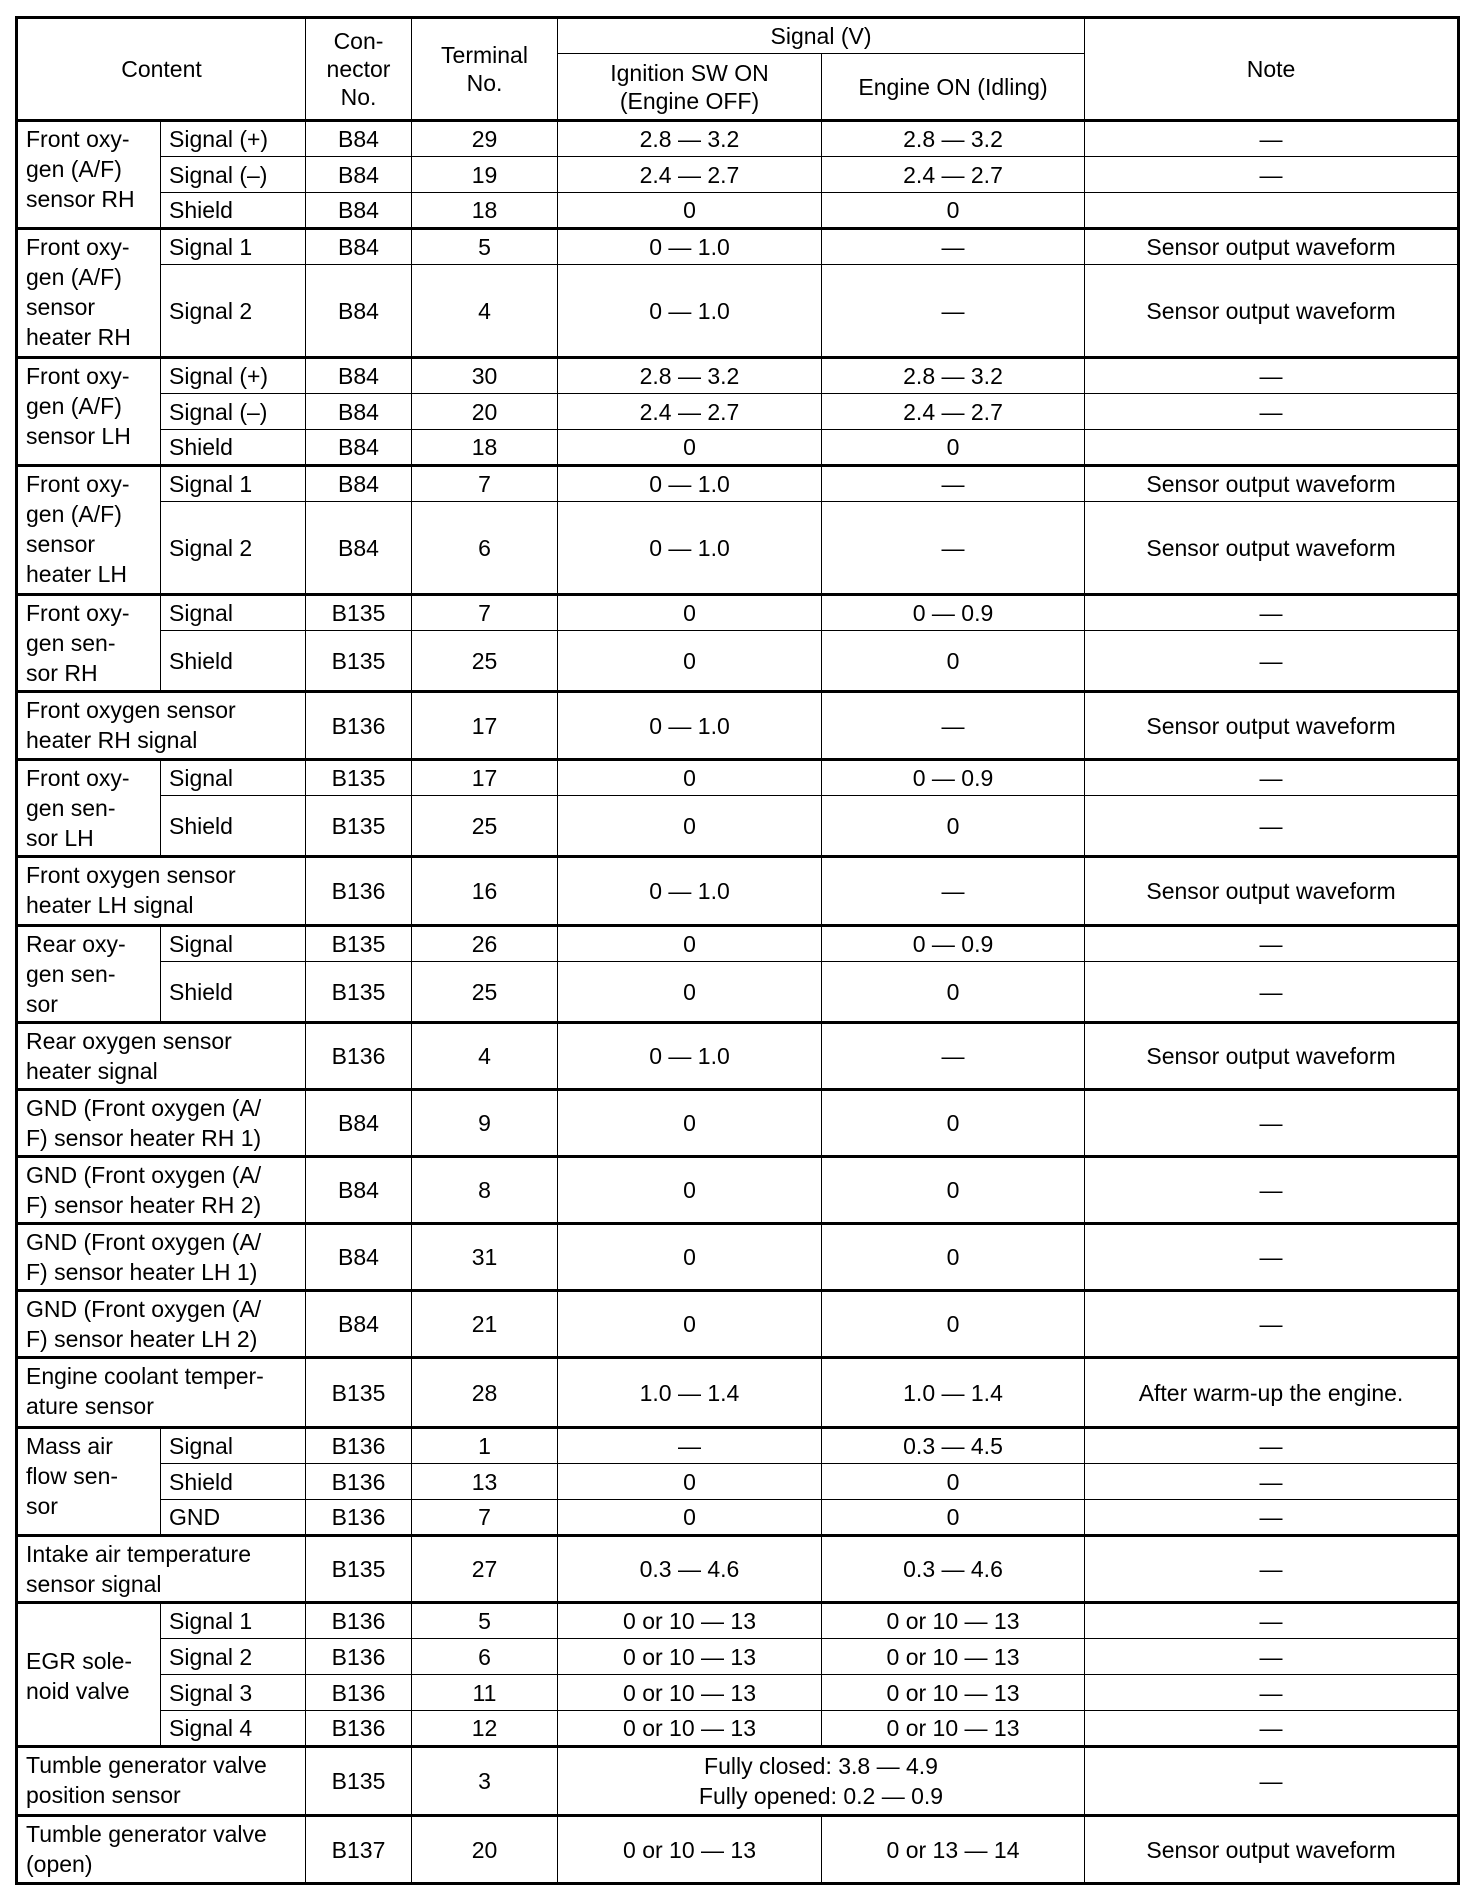 The height and width of the screenshot is (1892, 1472). Describe the element at coordinates (88, 1674) in the screenshot. I see `content-cell: EGR sole-noid valve` at that location.